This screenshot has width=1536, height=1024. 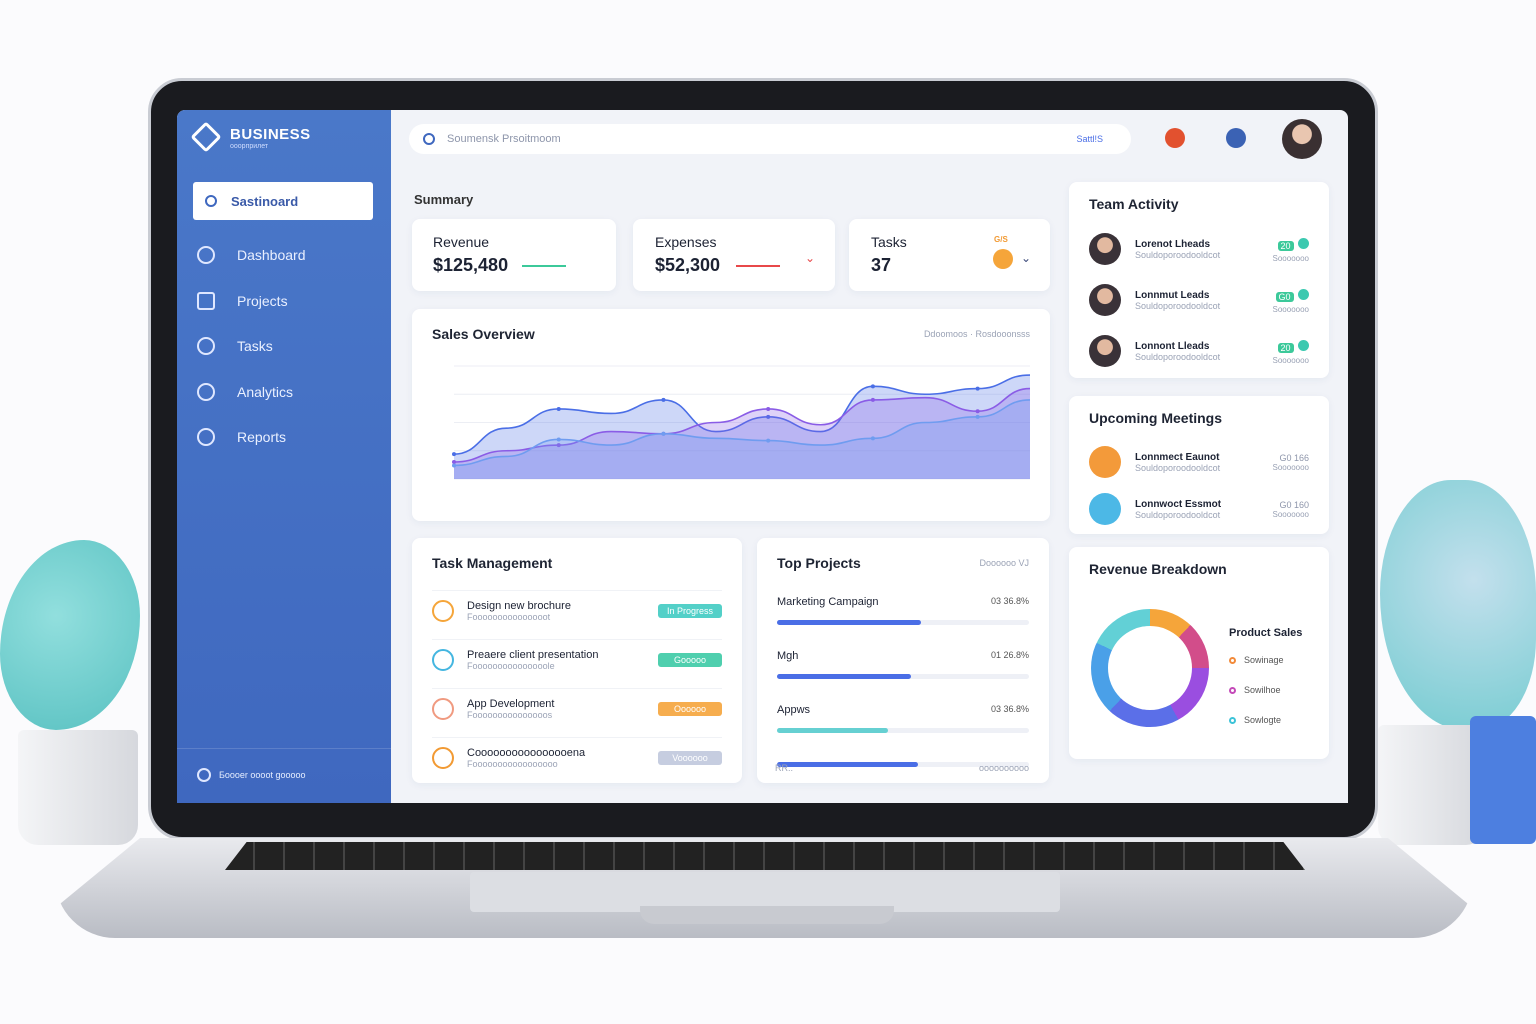 What do you see at coordinates (1178, 467) in the screenshot?
I see `meeting-subtitle: Souldoporoоdooldcot` at bounding box center [1178, 467].